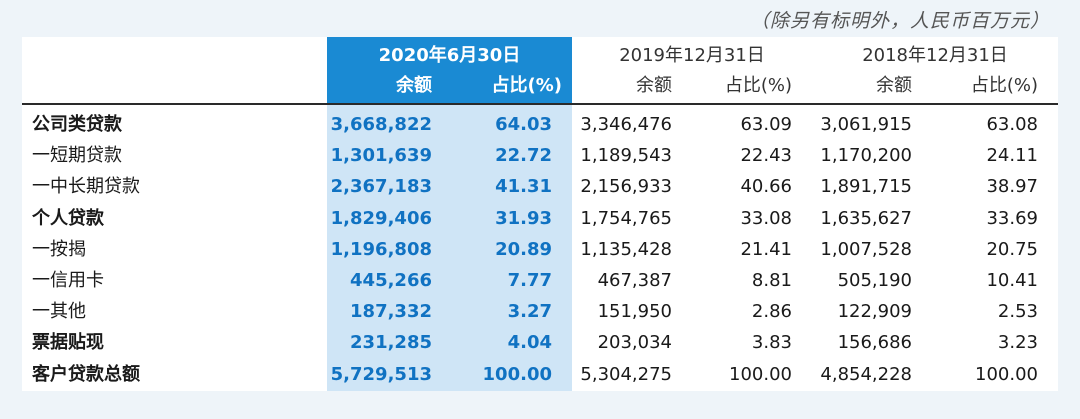  I want to click on header-ratio-2018: 占比(%), so click(1004, 85).